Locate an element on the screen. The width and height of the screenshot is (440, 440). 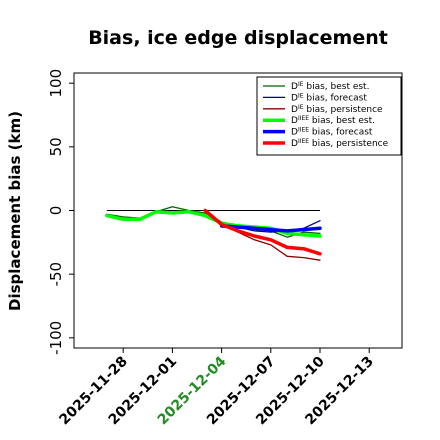
y-tick-label: 50 is located at coordinates (56, 146).